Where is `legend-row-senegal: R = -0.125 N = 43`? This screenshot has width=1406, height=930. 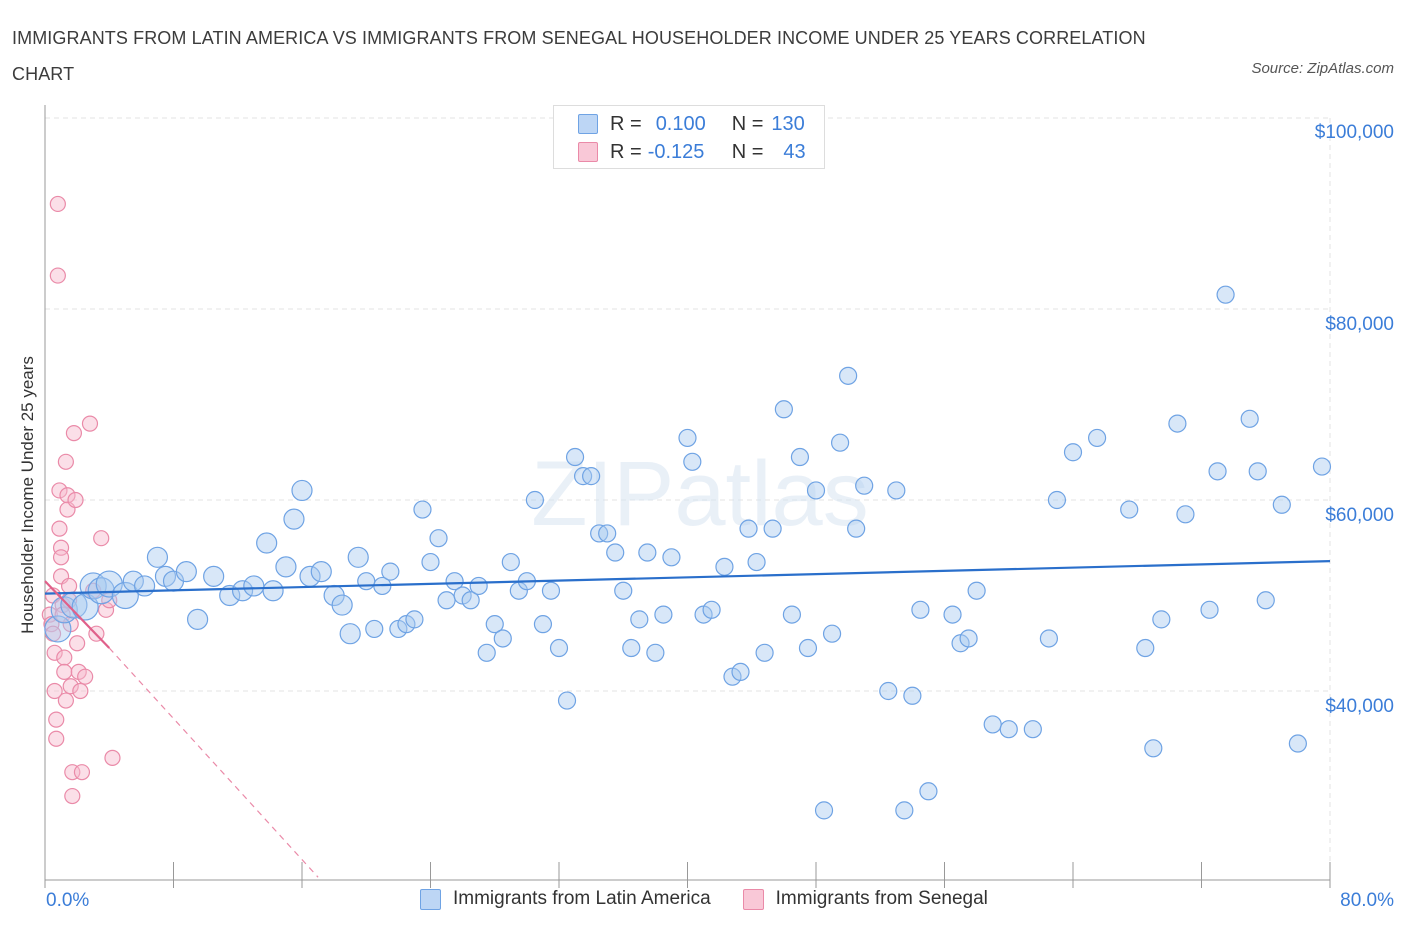 legend-row-senegal: R = -0.125 N = 43 is located at coordinates (692, 152).